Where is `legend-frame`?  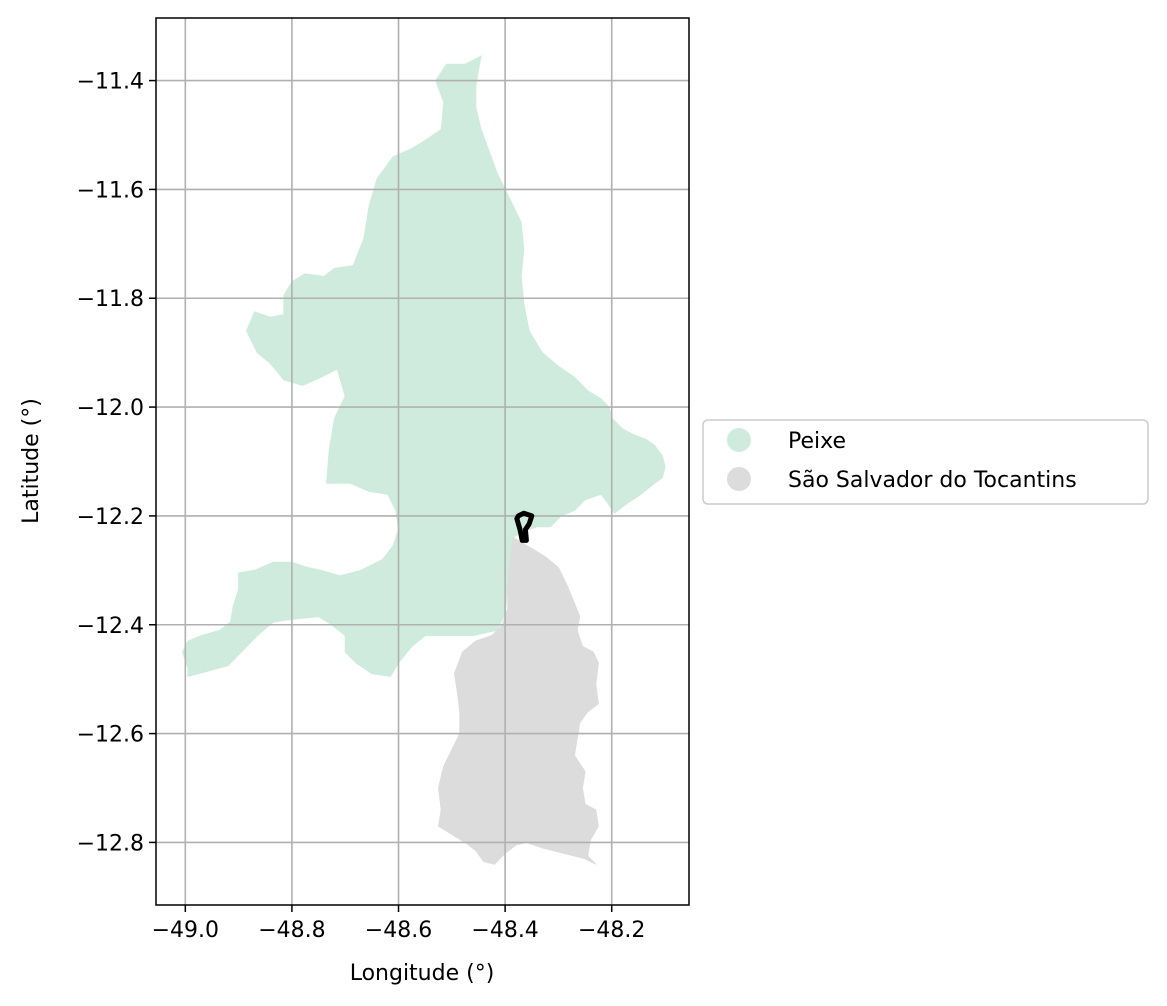
legend-frame is located at coordinates (925, 462).